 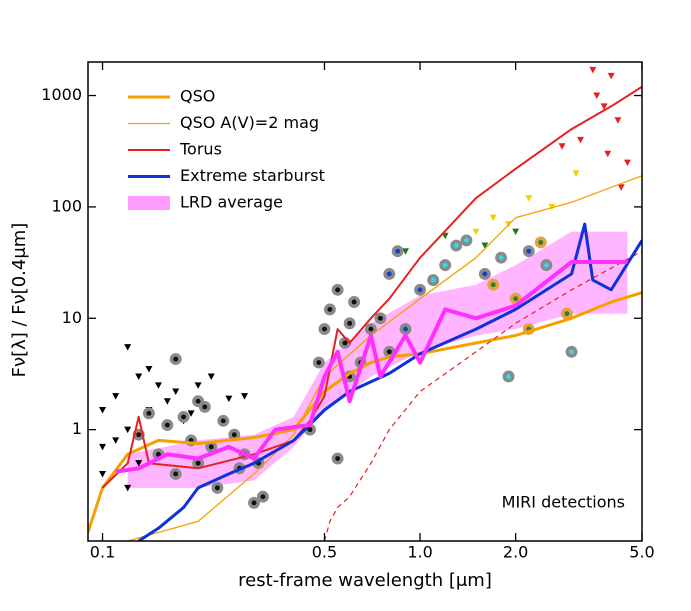 What do you see at coordinates (563, 502) in the screenshot?
I see `annotation: MIRI detections` at bounding box center [563, 502].